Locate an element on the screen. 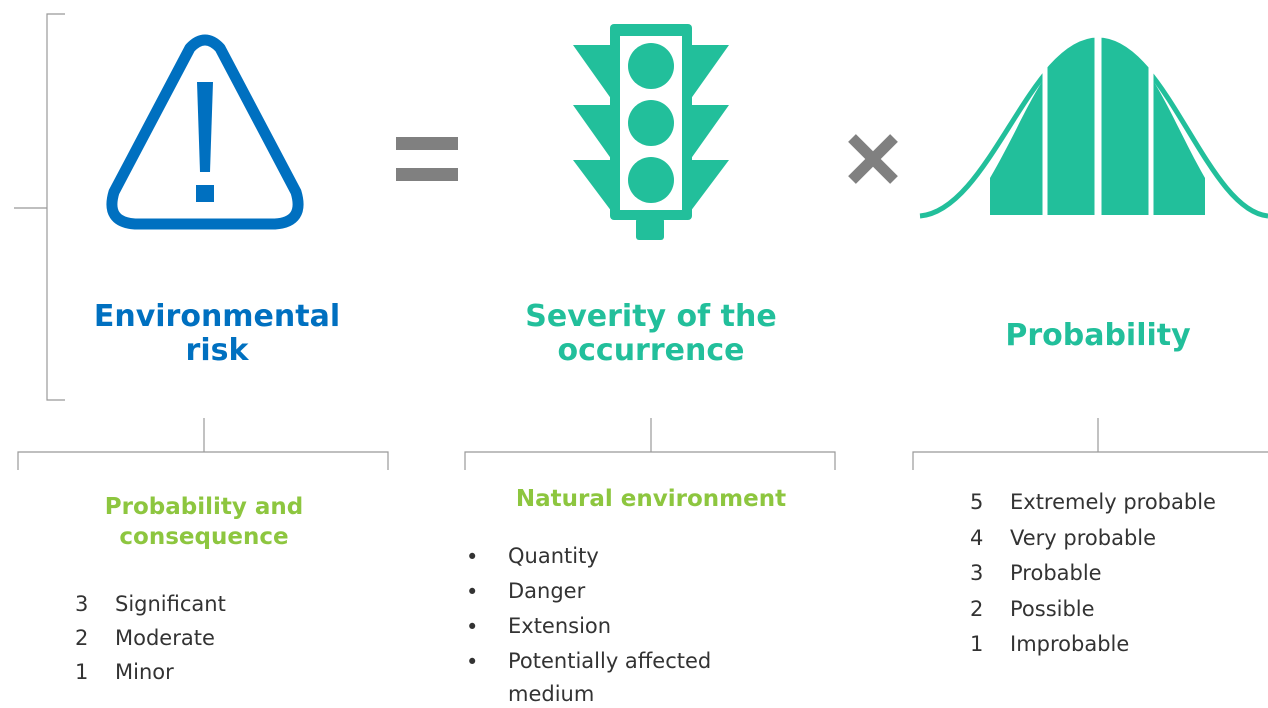 The width and height of the screenshot is (1268, 708). equals-sign is located at coordinates (427, 159).